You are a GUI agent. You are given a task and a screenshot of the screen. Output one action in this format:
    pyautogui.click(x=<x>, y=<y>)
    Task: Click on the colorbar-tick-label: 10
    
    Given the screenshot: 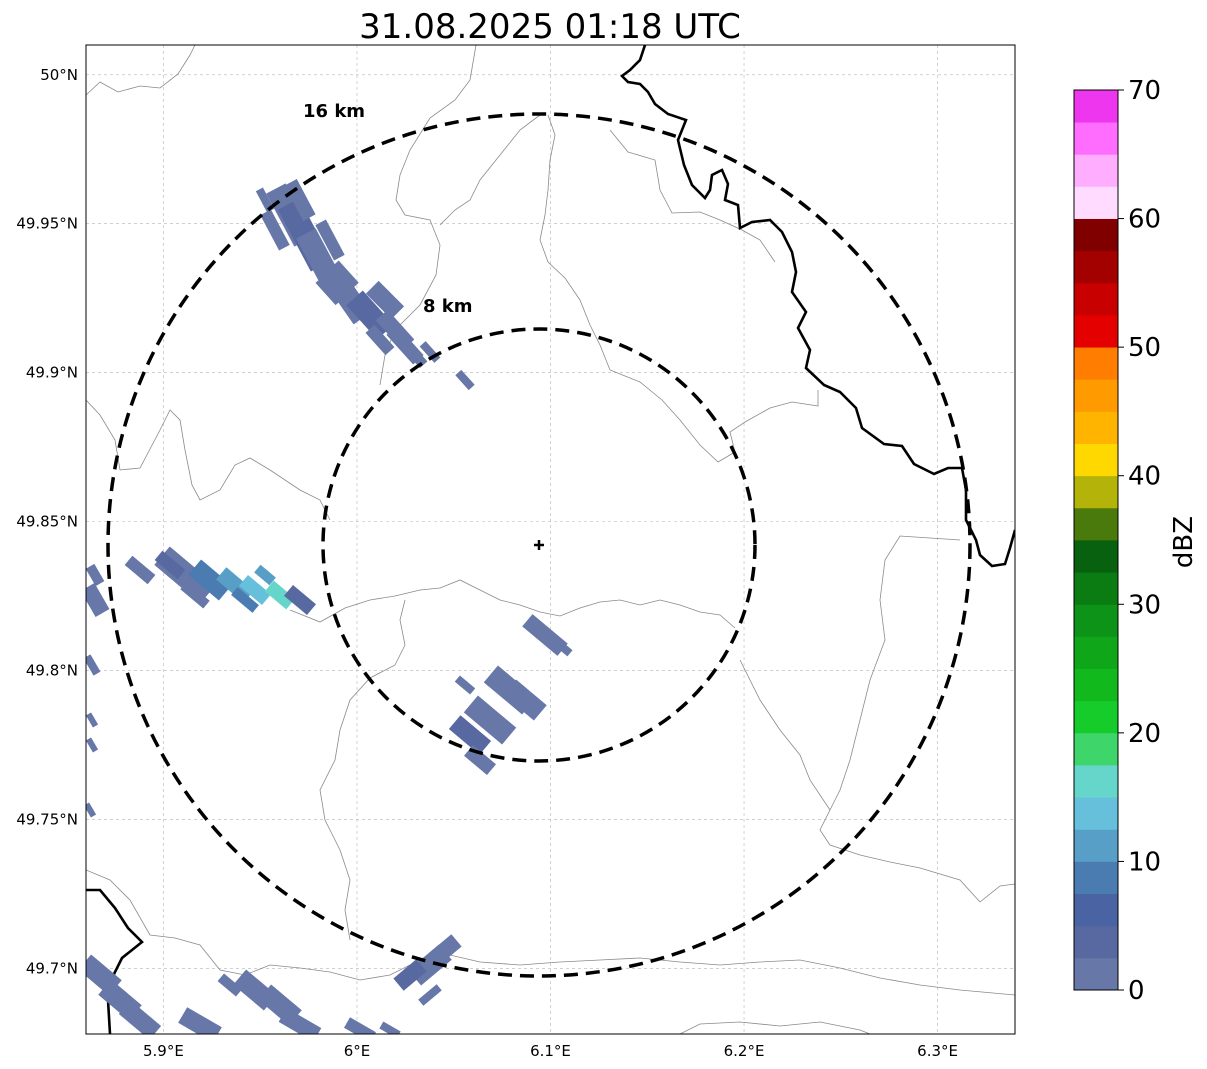 What is the action you would take?
    pyautogui.click(x=1144, y=862)
    